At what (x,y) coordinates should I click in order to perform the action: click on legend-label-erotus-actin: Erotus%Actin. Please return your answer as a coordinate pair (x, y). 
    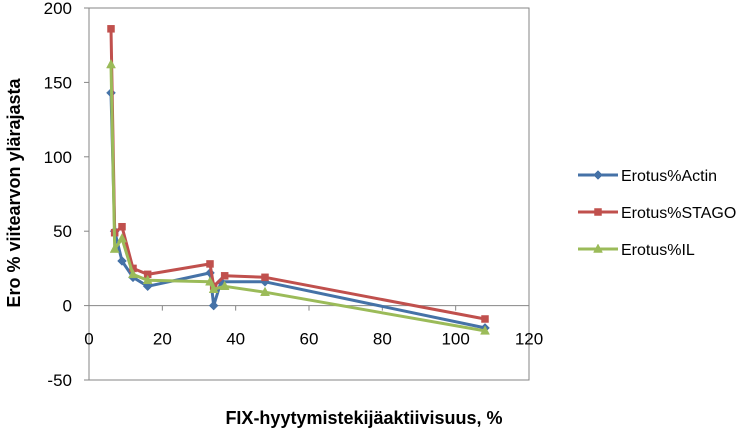
    Looking at the image, I should click on (669, 176).